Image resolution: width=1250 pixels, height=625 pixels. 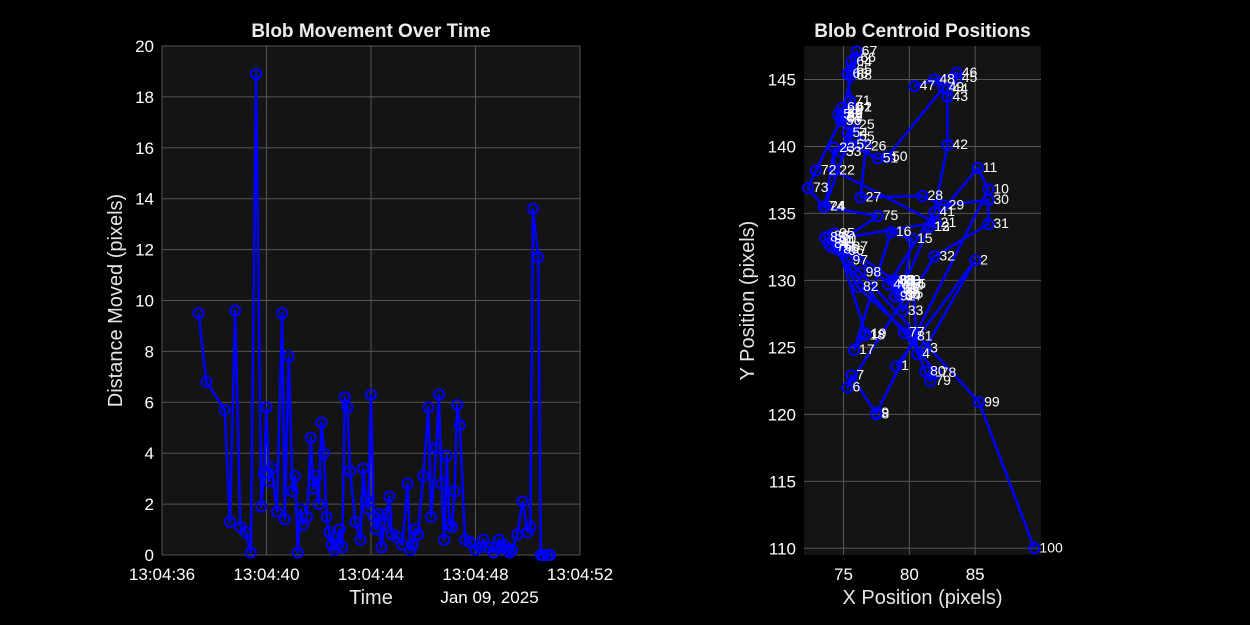 What do you see at coordinates (891, 158) in the screenshot?
I see `point-label: 51` at bounding box center [891, 158].